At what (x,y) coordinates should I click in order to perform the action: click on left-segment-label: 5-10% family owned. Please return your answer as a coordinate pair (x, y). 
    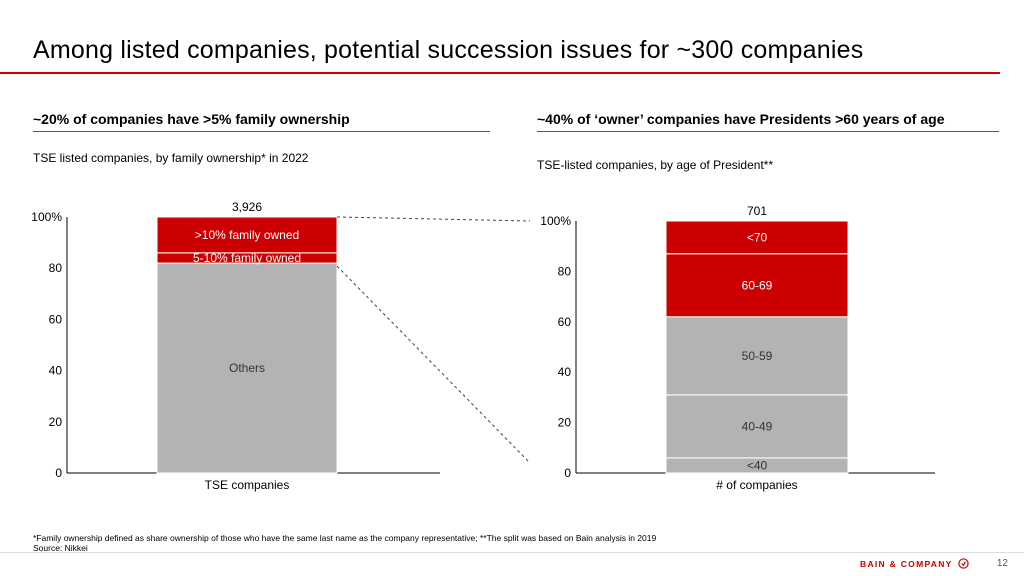
    Looking at the image, I should click on (247, 258).